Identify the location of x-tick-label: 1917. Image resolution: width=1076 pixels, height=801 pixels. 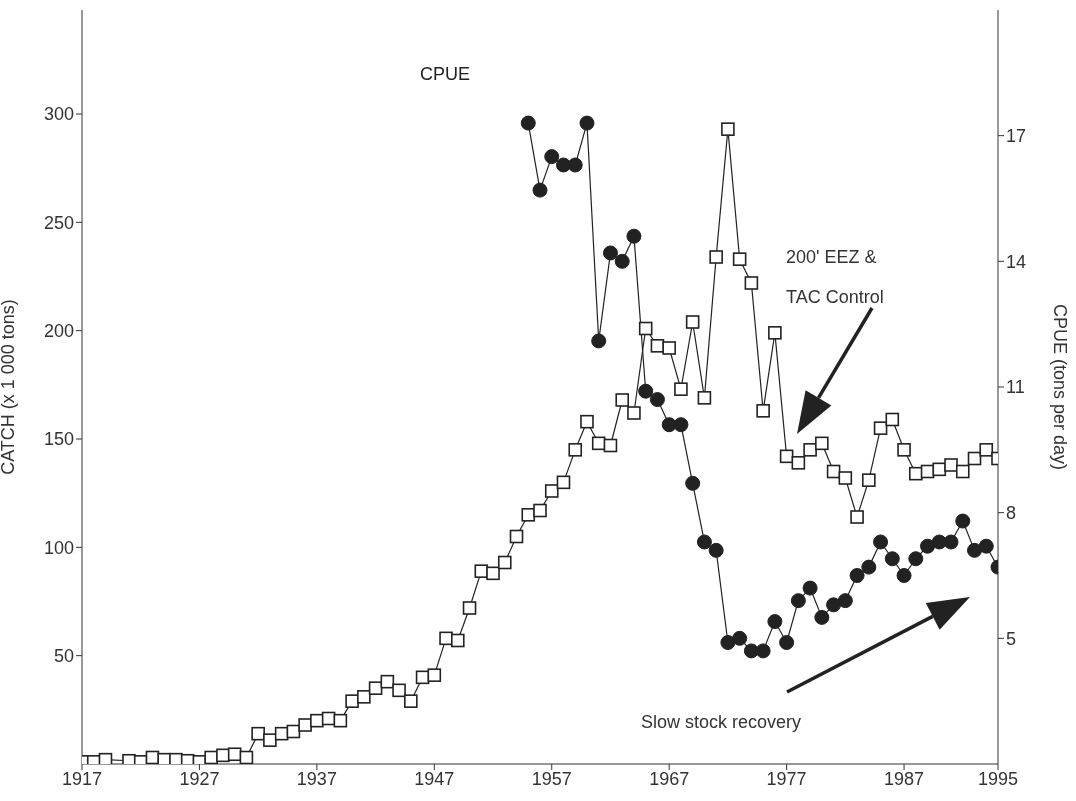
(82, 778).